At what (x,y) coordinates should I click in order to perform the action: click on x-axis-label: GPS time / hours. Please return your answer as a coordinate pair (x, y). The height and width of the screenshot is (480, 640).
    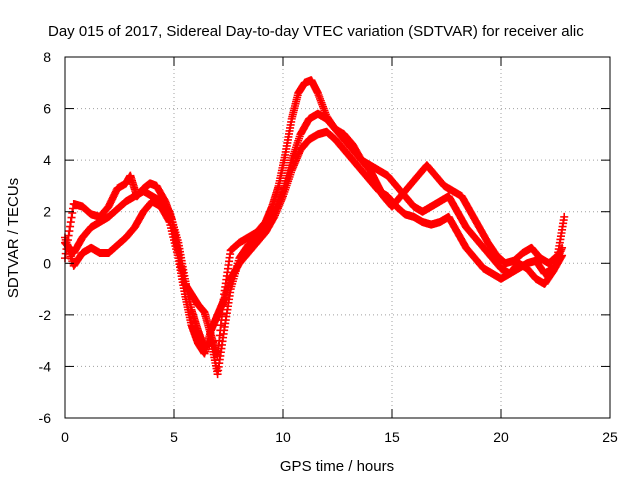
    Looking at the image, I should click on (337, 466).